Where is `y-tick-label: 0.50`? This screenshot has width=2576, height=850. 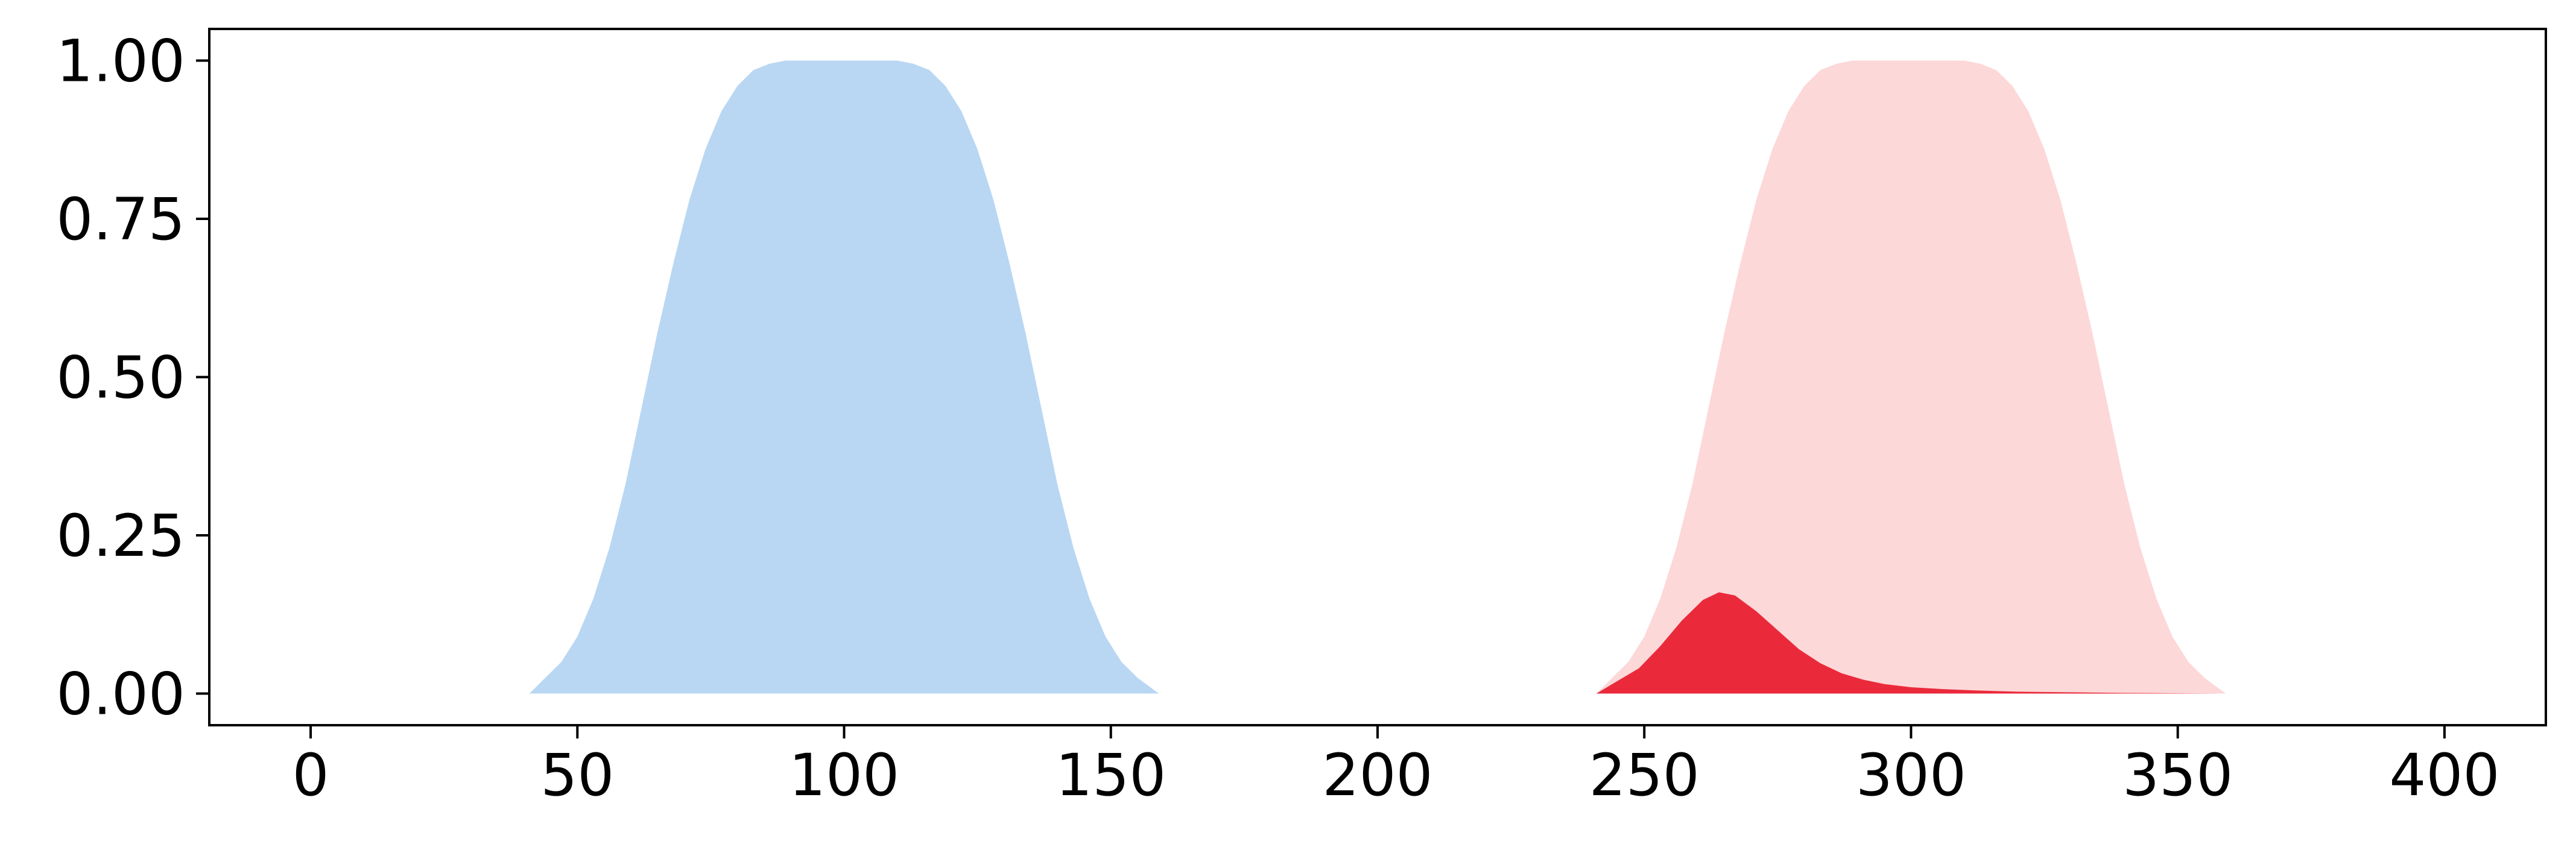 y-tick-label: 0.50 is located at coordinates (120, 378).